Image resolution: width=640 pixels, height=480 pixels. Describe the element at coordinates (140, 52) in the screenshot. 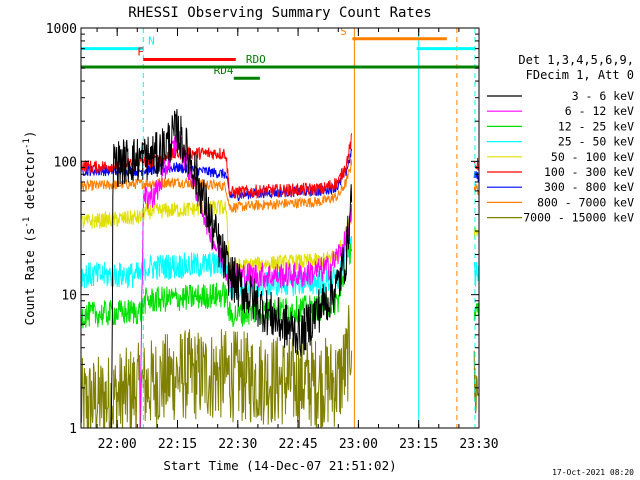

I see `flag-label-f: F` at that location.